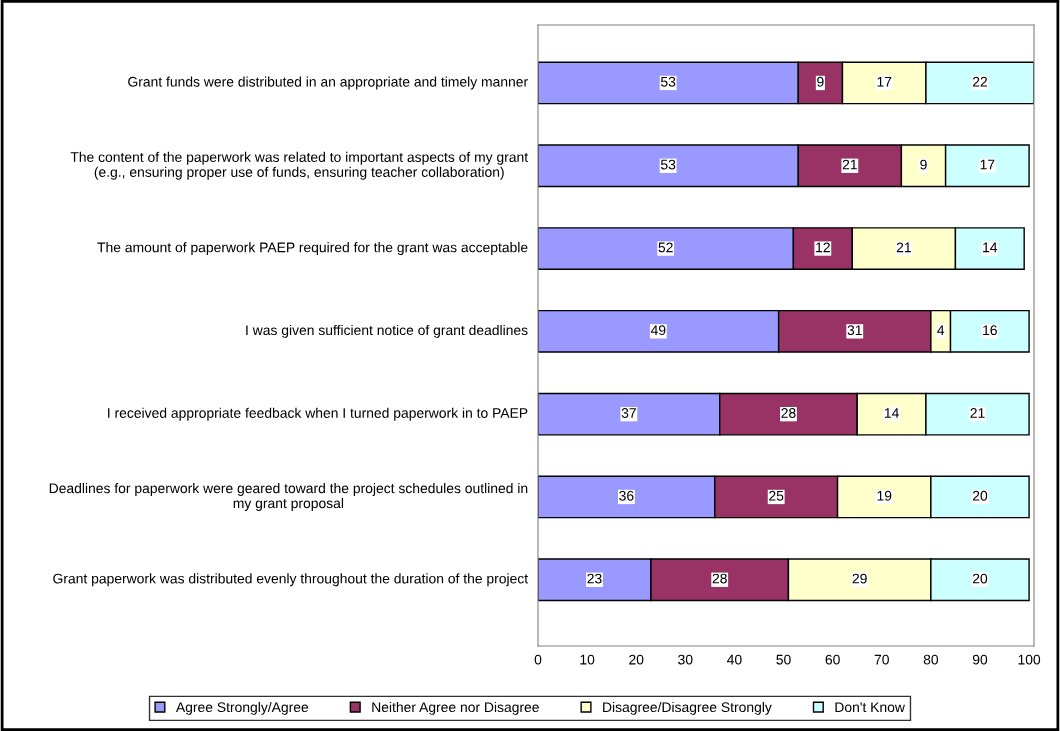  What do you see at coordinates (870, 707) in the screenshot?
I see `legend-label: Don't Know` at bounding box center [870, 707].